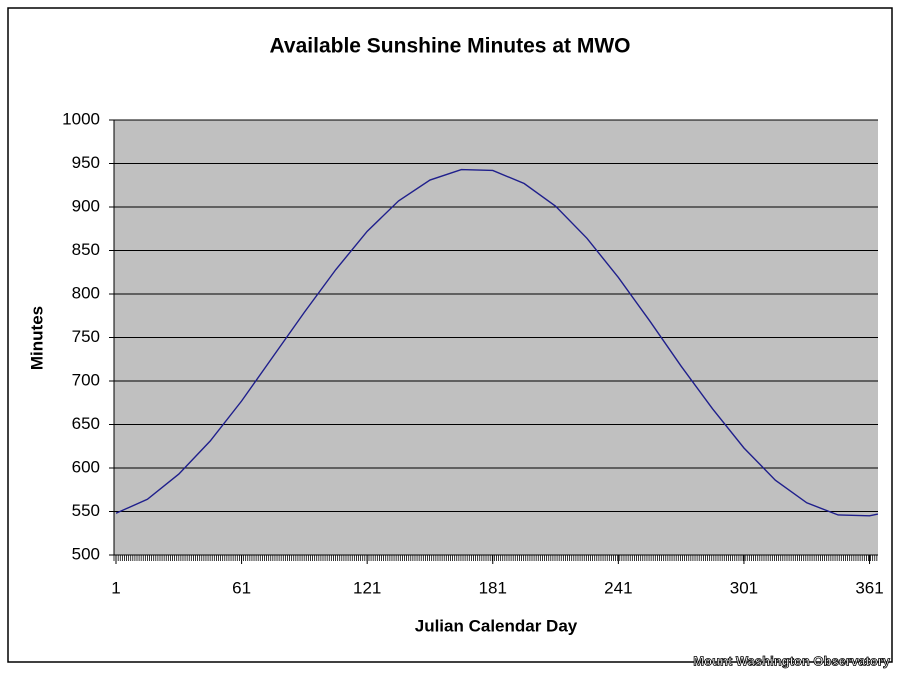 This screenshot has height=680, width=900. I want to click on x-axis-label: Julian Calendar Day, so click(496, 625).